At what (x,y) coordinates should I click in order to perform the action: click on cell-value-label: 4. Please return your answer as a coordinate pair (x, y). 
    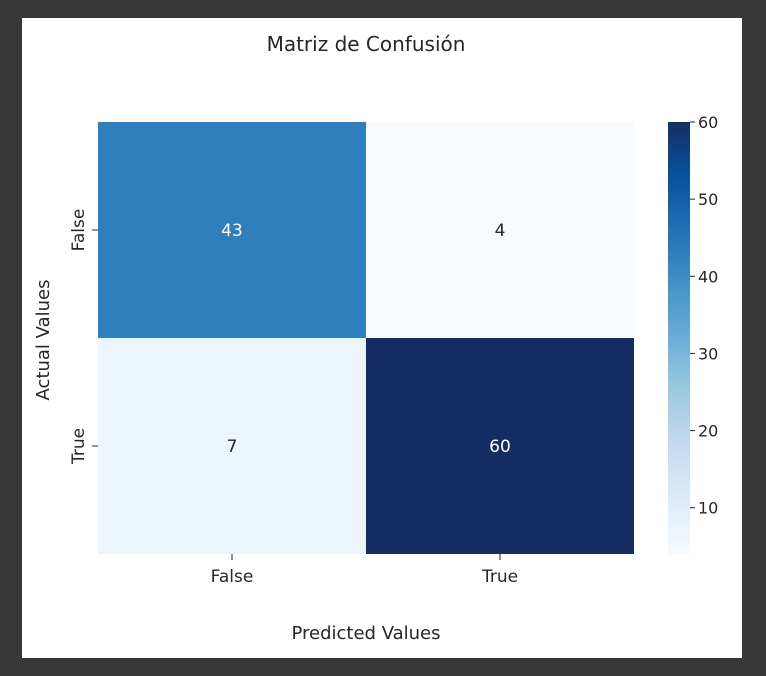
    Looking at the image, I should click on (500, 231).